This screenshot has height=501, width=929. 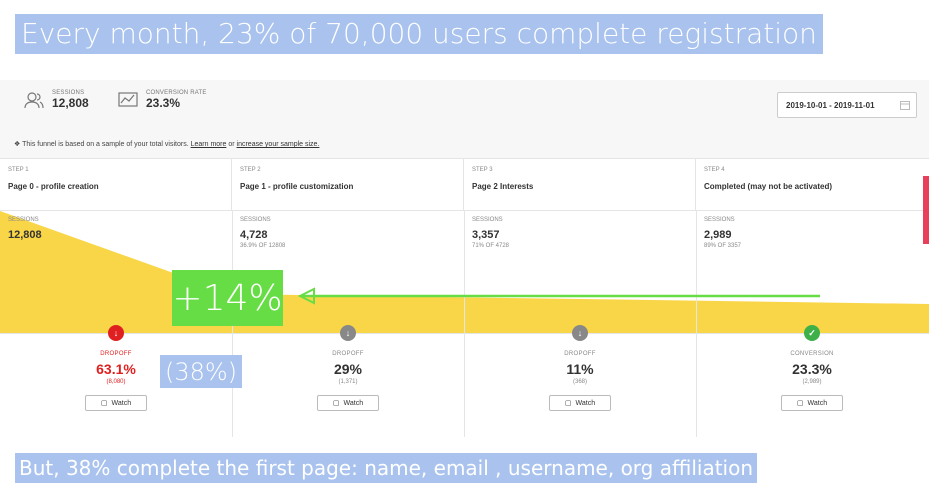 I want to click on step-2-sessions: SESSIONS 4,728 36.9% OF 12808, so click(x=262, y=233).